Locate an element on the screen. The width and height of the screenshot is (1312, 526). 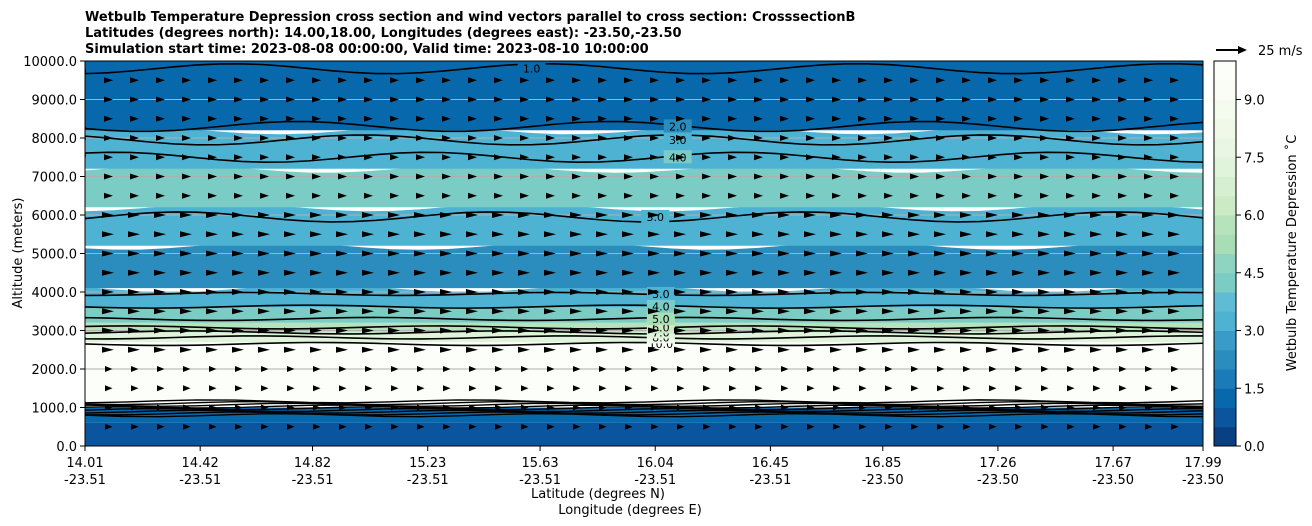
contour-label: 1.0 is located at coordinates (532, 69).